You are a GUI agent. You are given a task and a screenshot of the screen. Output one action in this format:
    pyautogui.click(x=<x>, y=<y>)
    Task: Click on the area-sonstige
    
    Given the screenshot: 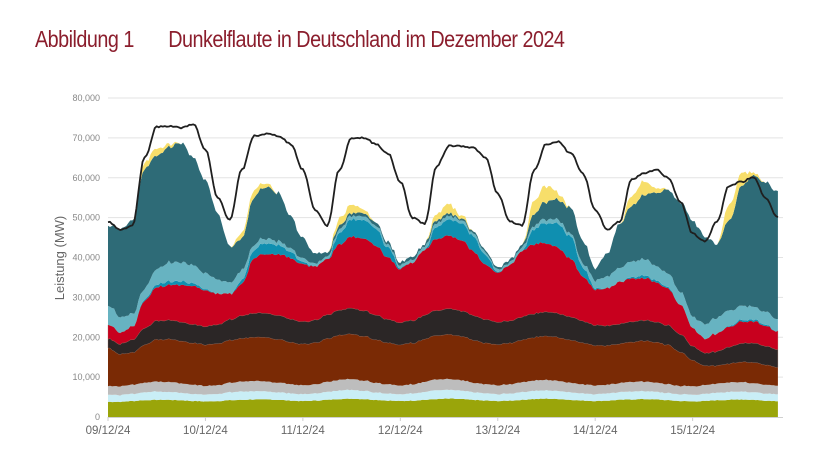 What is the action you would take?
    pyautogui.click(x=443, y=387)
    